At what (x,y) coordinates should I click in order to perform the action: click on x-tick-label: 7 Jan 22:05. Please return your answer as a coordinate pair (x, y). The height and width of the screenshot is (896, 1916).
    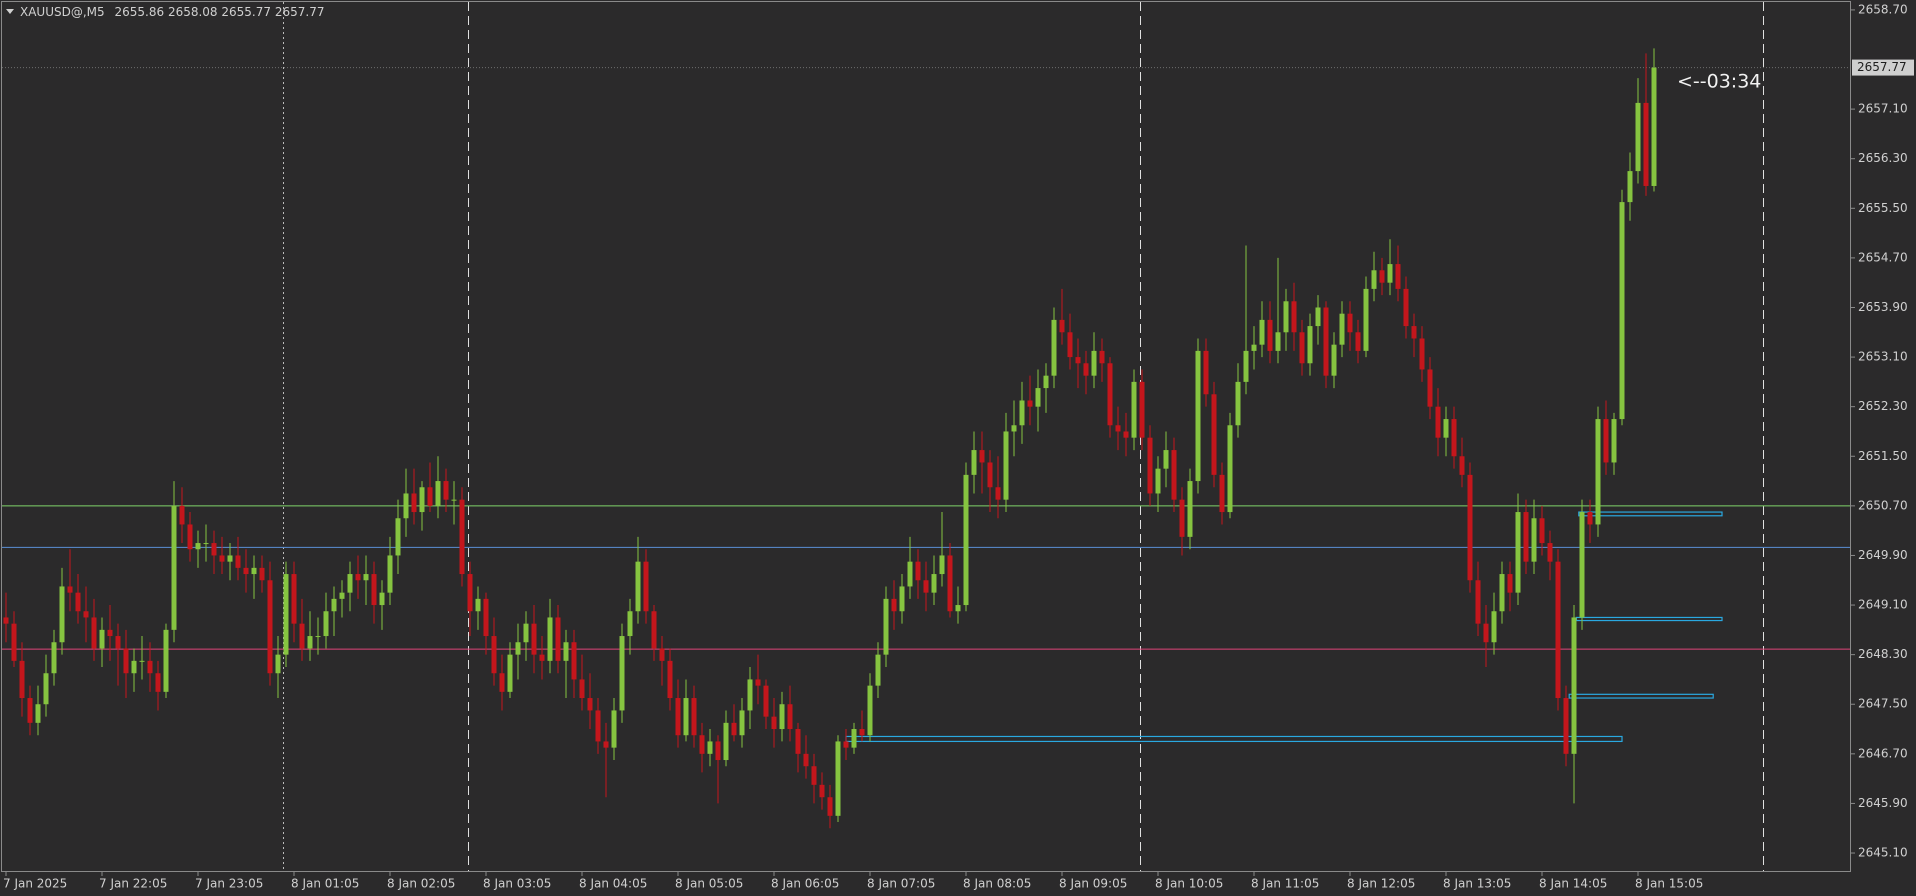
    Looking at the image, I should click on (133, 884).